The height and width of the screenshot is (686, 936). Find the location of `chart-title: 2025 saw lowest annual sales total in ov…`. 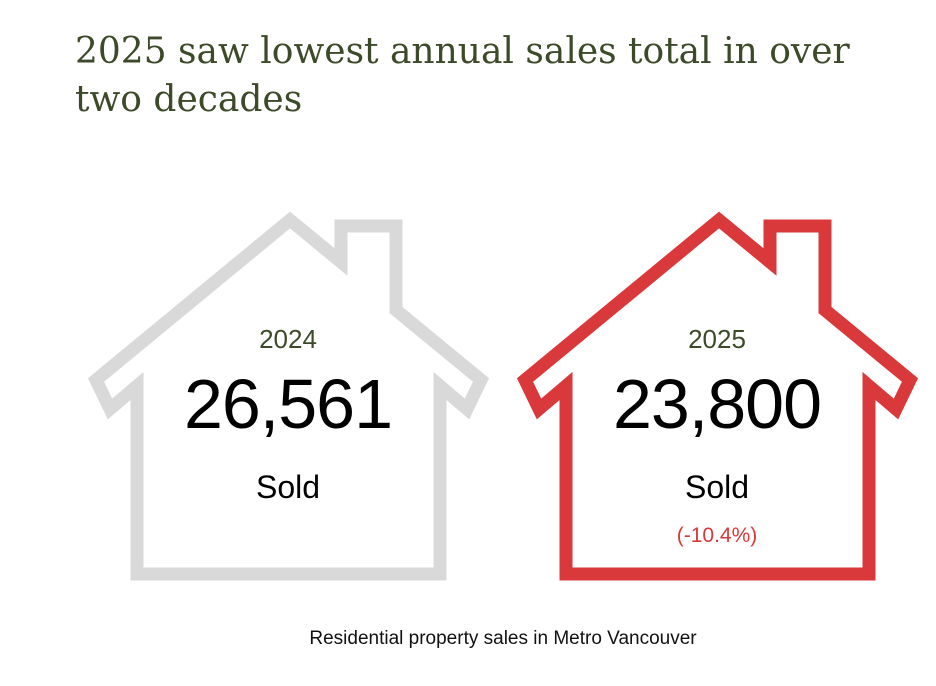

chart-title: 2025 saw lowest annual sales total in ov… is located at coordinates (462, 75).